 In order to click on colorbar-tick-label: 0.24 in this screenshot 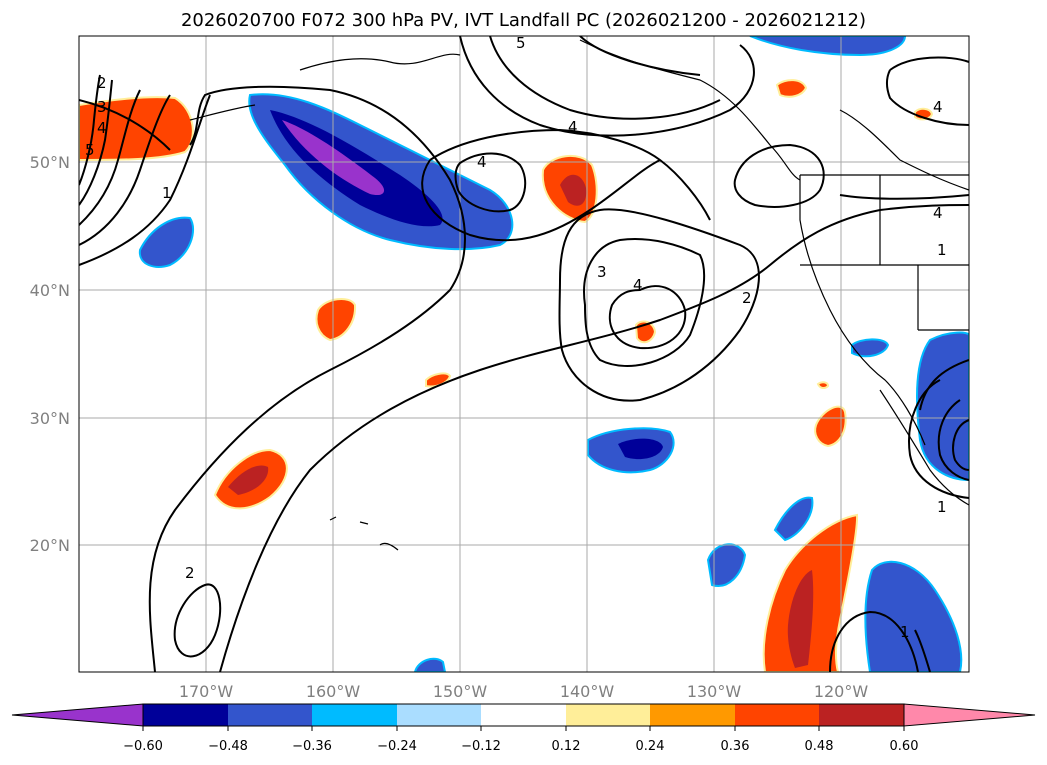, I will do `click(650, 746)`.